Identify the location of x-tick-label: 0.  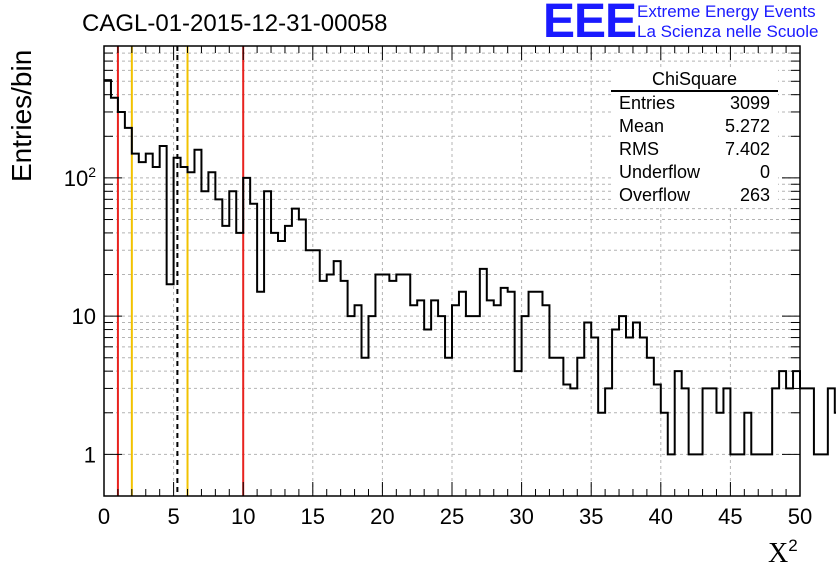
(104, 516).